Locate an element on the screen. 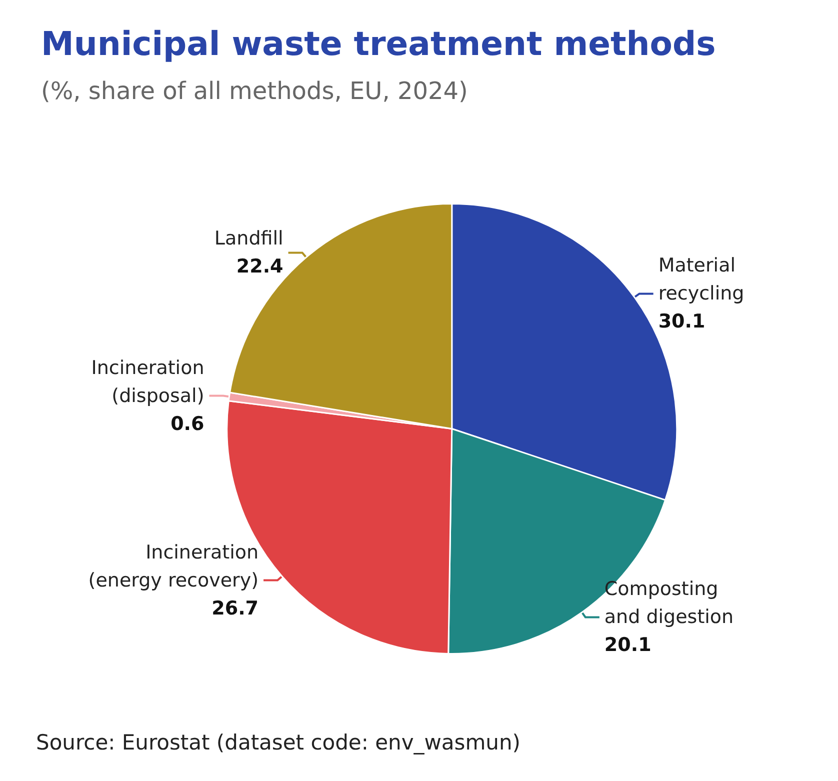  data-label: 20.1 is located at coordinates (628, 645).